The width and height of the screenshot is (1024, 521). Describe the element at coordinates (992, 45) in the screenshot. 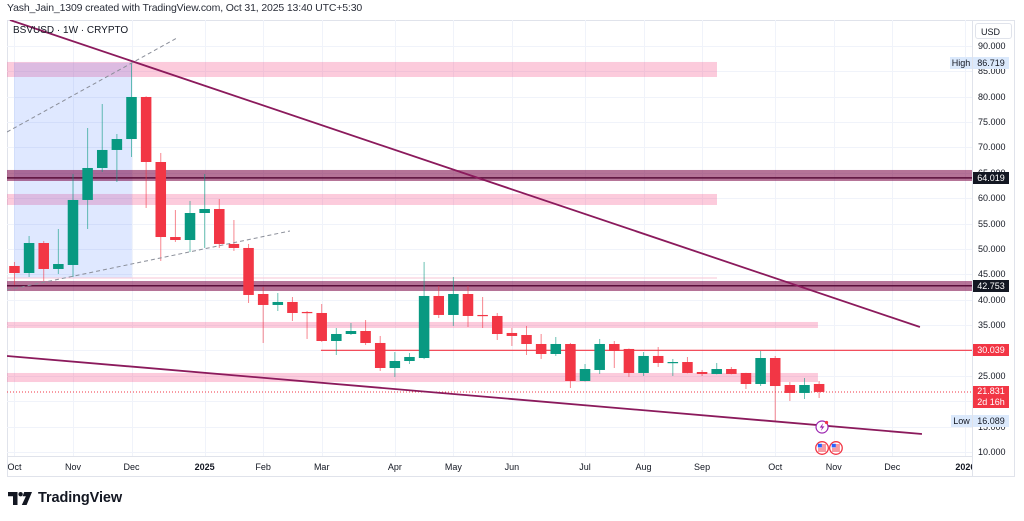

I see `price-tick-label: 90.000` at that location.